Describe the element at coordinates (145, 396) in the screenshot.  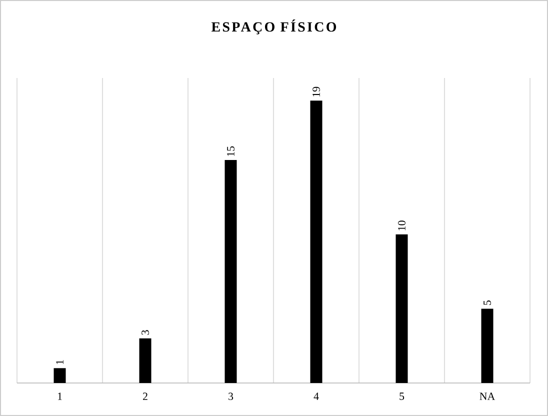
I see `x-tick-label: 2` at that location.